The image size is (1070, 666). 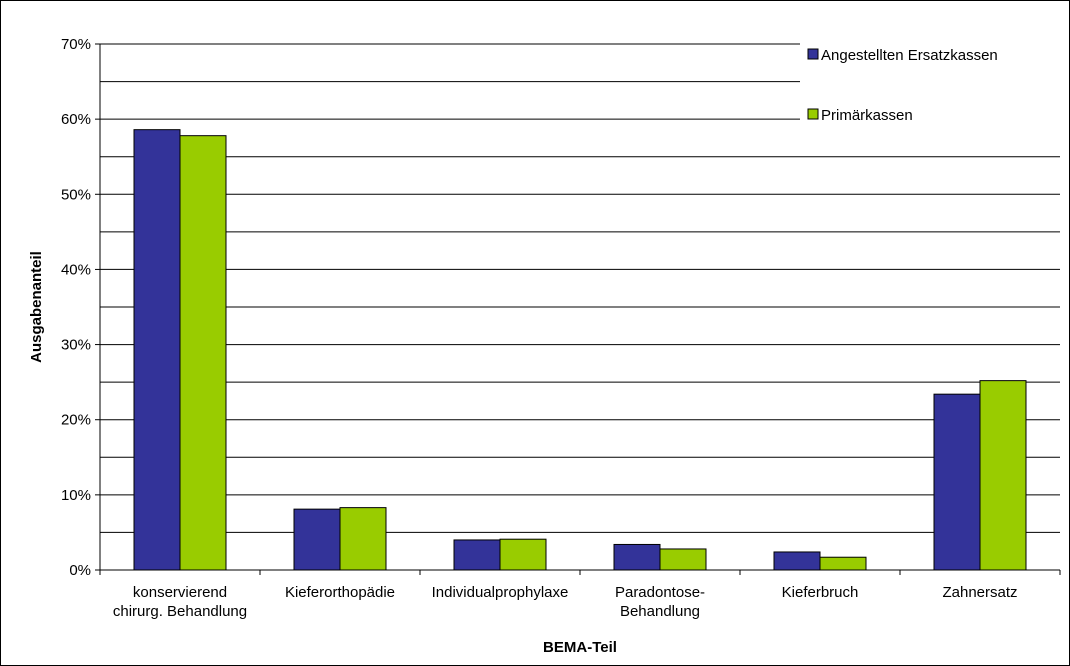 What do you see at coordinates (580, 647) in the screenshot?
I see `x-axis-title: BEMA-Teil` at bounding box center [580, 647].